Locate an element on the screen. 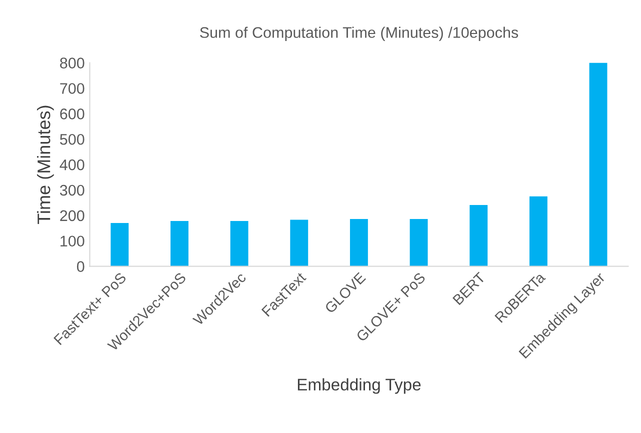 The image size is (641, 433). y-tick-label: 600 is located at coordinates (72, 114).